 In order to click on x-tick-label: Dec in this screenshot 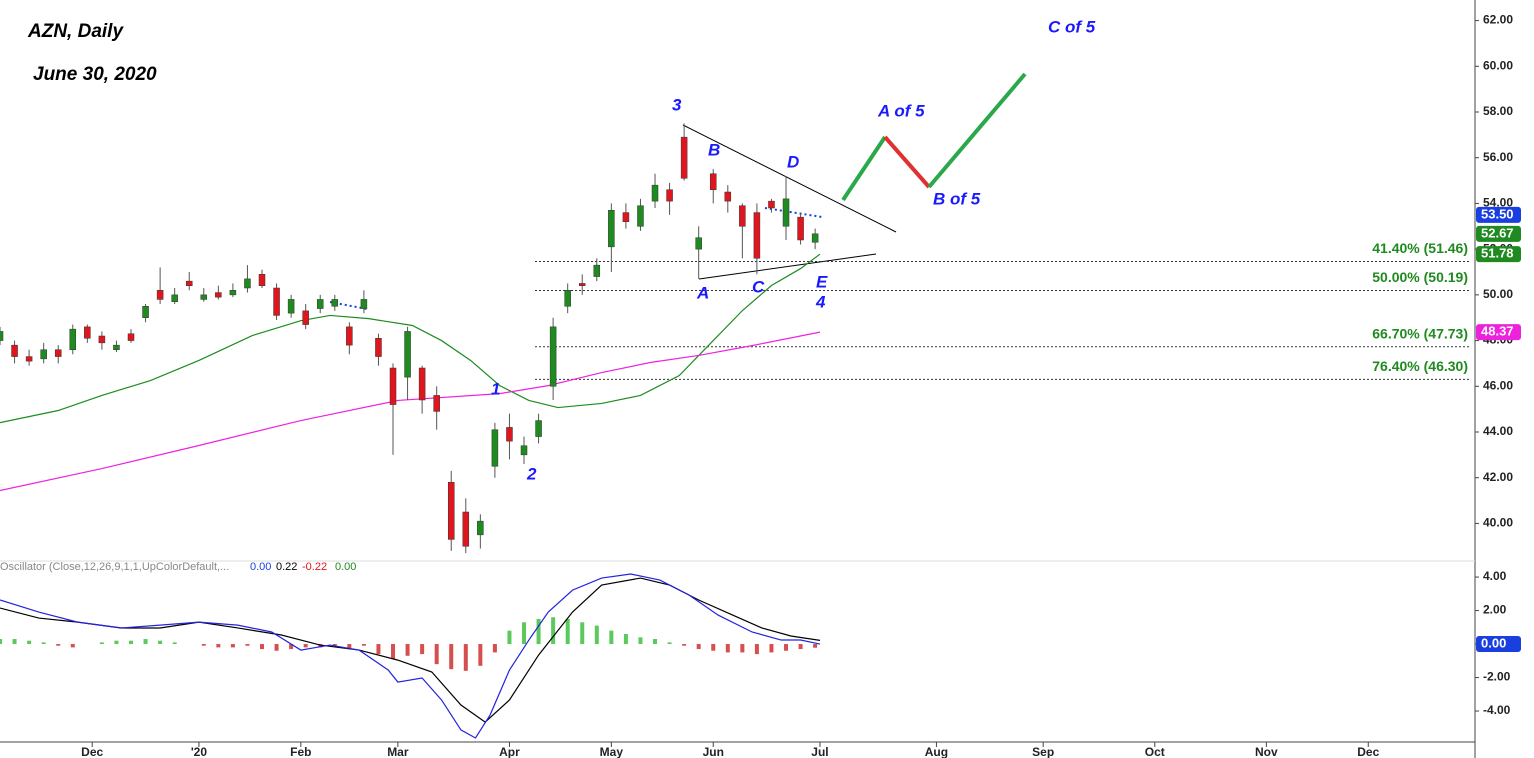, I will do `click(92, 751)`.